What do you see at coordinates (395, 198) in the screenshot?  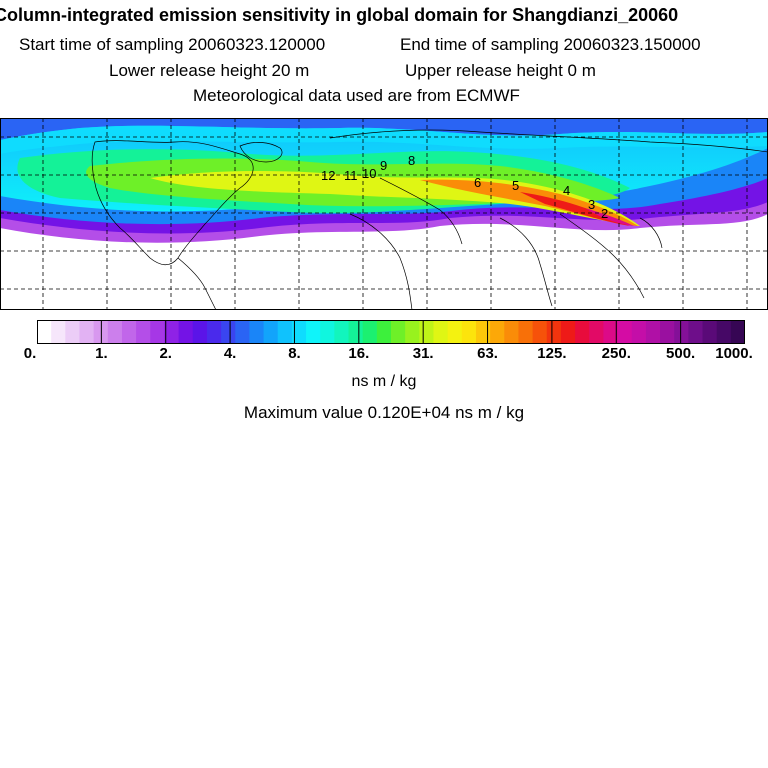 I see `plume-yellow` at bounding box center [395, 198].